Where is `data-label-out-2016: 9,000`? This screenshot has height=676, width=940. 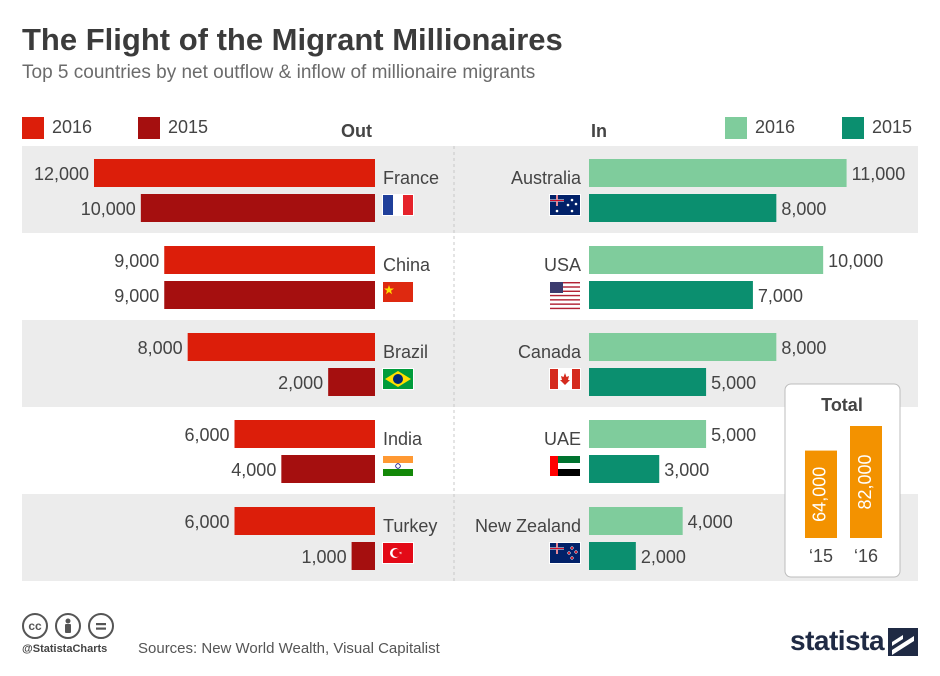 data-label-out-2016: 9,000 is located at coordinates (136, 261).